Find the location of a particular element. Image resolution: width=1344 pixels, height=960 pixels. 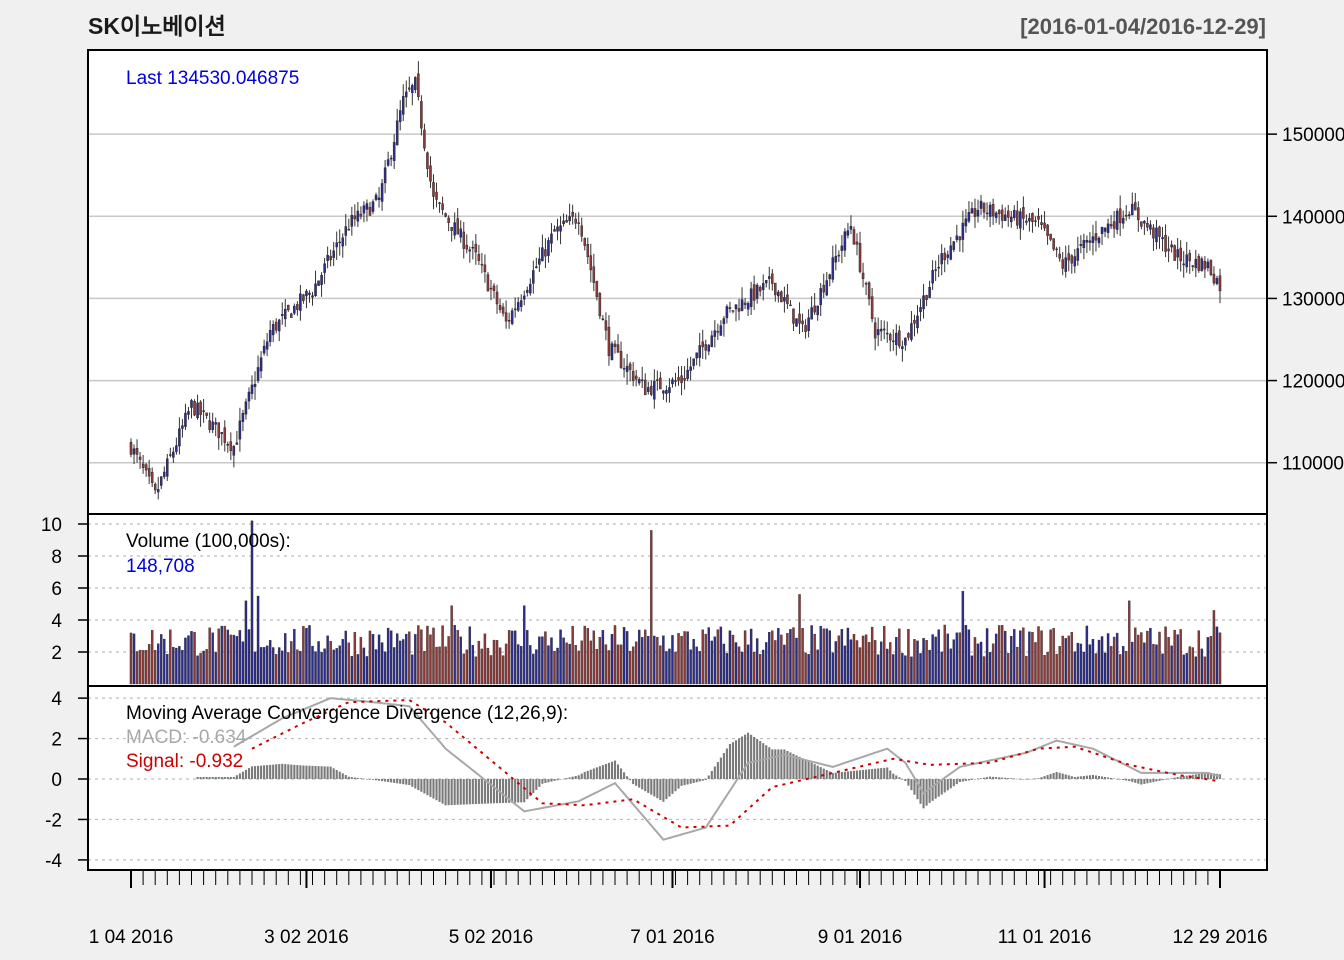

price-tick-label: 140000 is located at coordinates (1313, 217).